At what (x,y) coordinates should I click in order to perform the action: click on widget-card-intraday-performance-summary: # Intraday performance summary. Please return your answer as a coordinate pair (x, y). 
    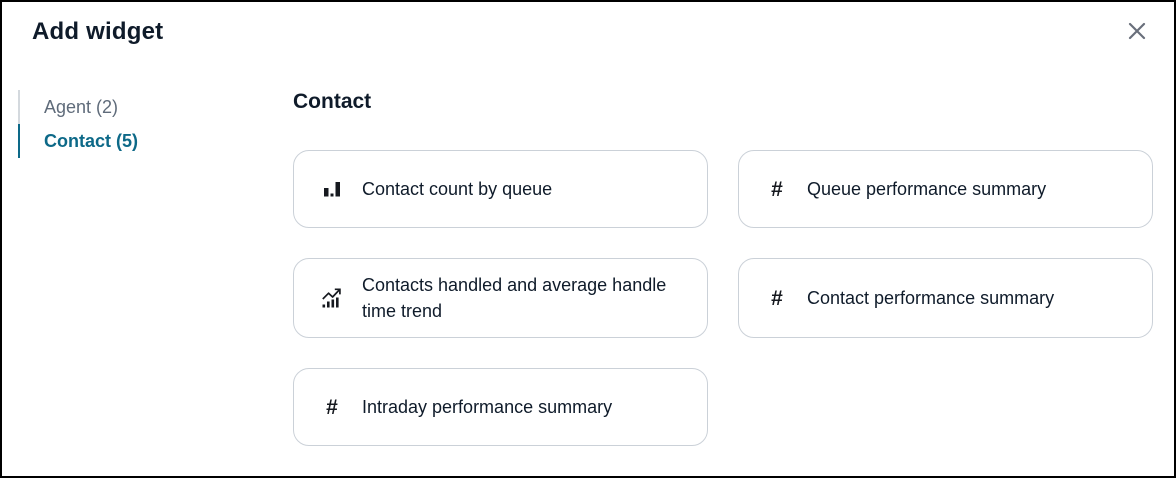
    Looking at the image, I should click on (500, 407).